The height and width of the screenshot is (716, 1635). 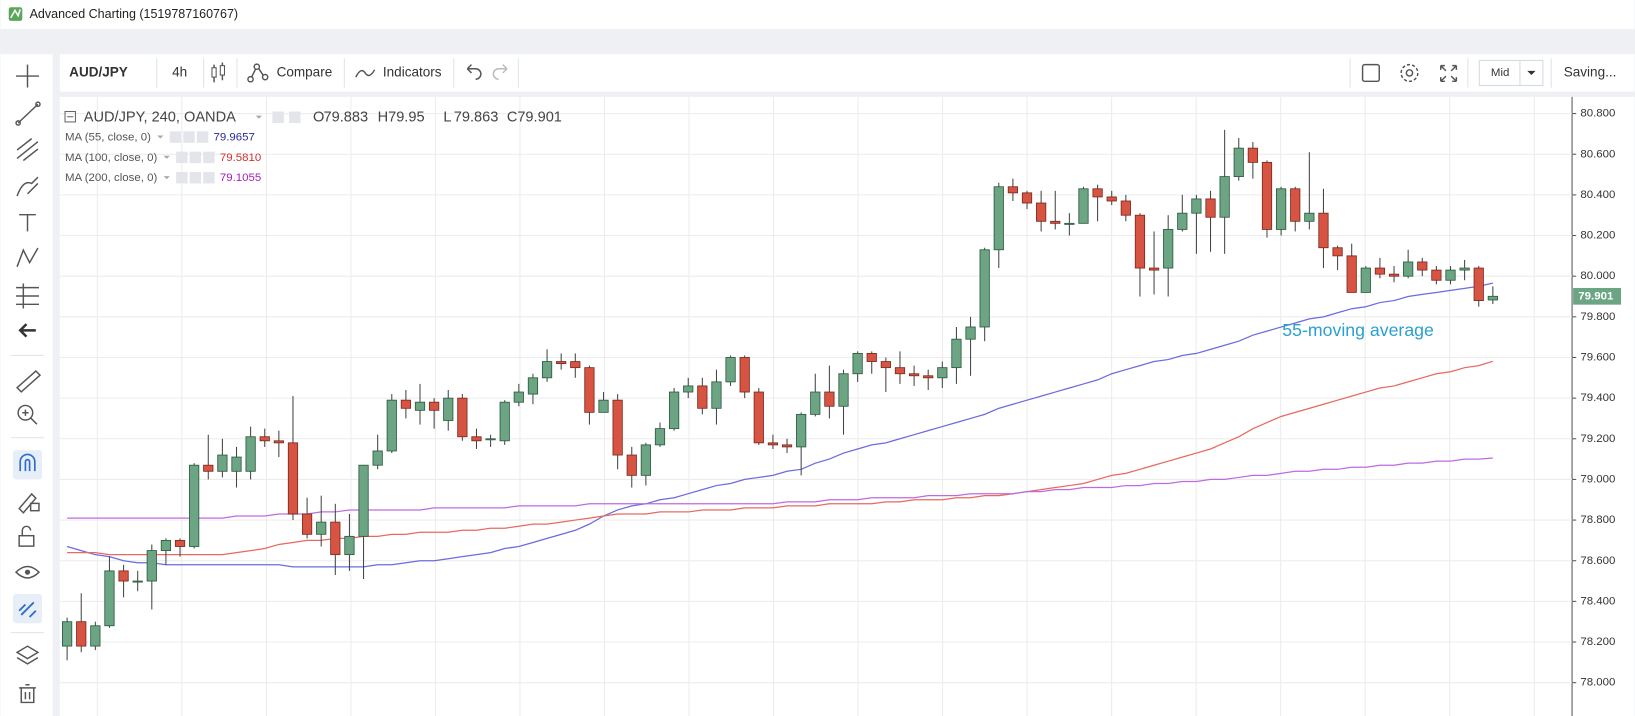 I want to click on annotation: 55-moving average, so click(x=1358, y=330).